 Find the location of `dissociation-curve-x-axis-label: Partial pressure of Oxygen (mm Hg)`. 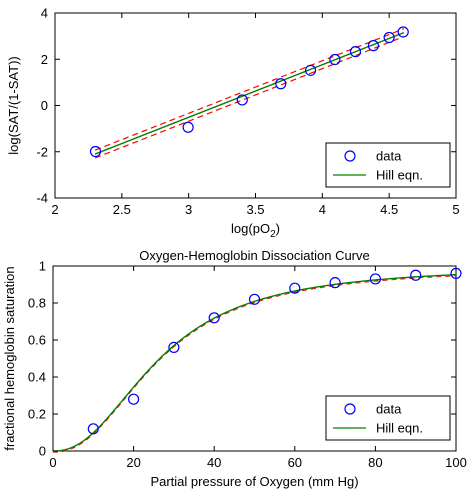

dissociation-curve-x-axis-label: Partial pressure of Oxygen (mm Hg) is located at coordinates (254, 481).